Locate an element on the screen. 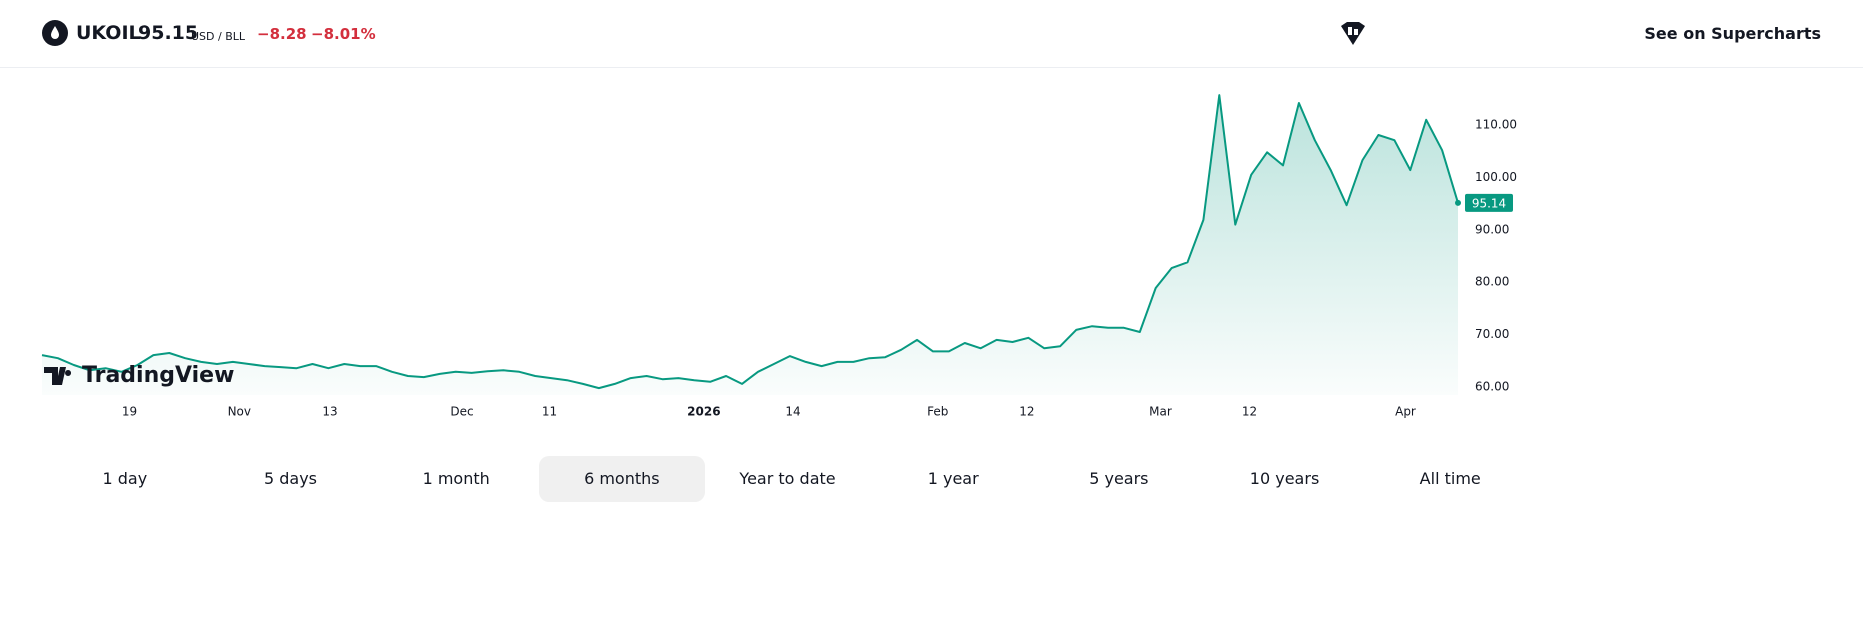 Image resolution: width=1863 pixels, height=620 pixels. x-tick-label: 14 is located at coordinates (792, 412).